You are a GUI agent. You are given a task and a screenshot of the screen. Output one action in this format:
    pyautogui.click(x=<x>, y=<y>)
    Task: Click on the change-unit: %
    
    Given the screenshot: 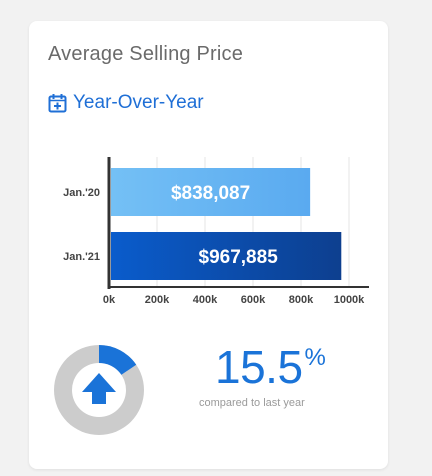 What is the action you would take?
    pyautogui.click(x=315, y=357)
    